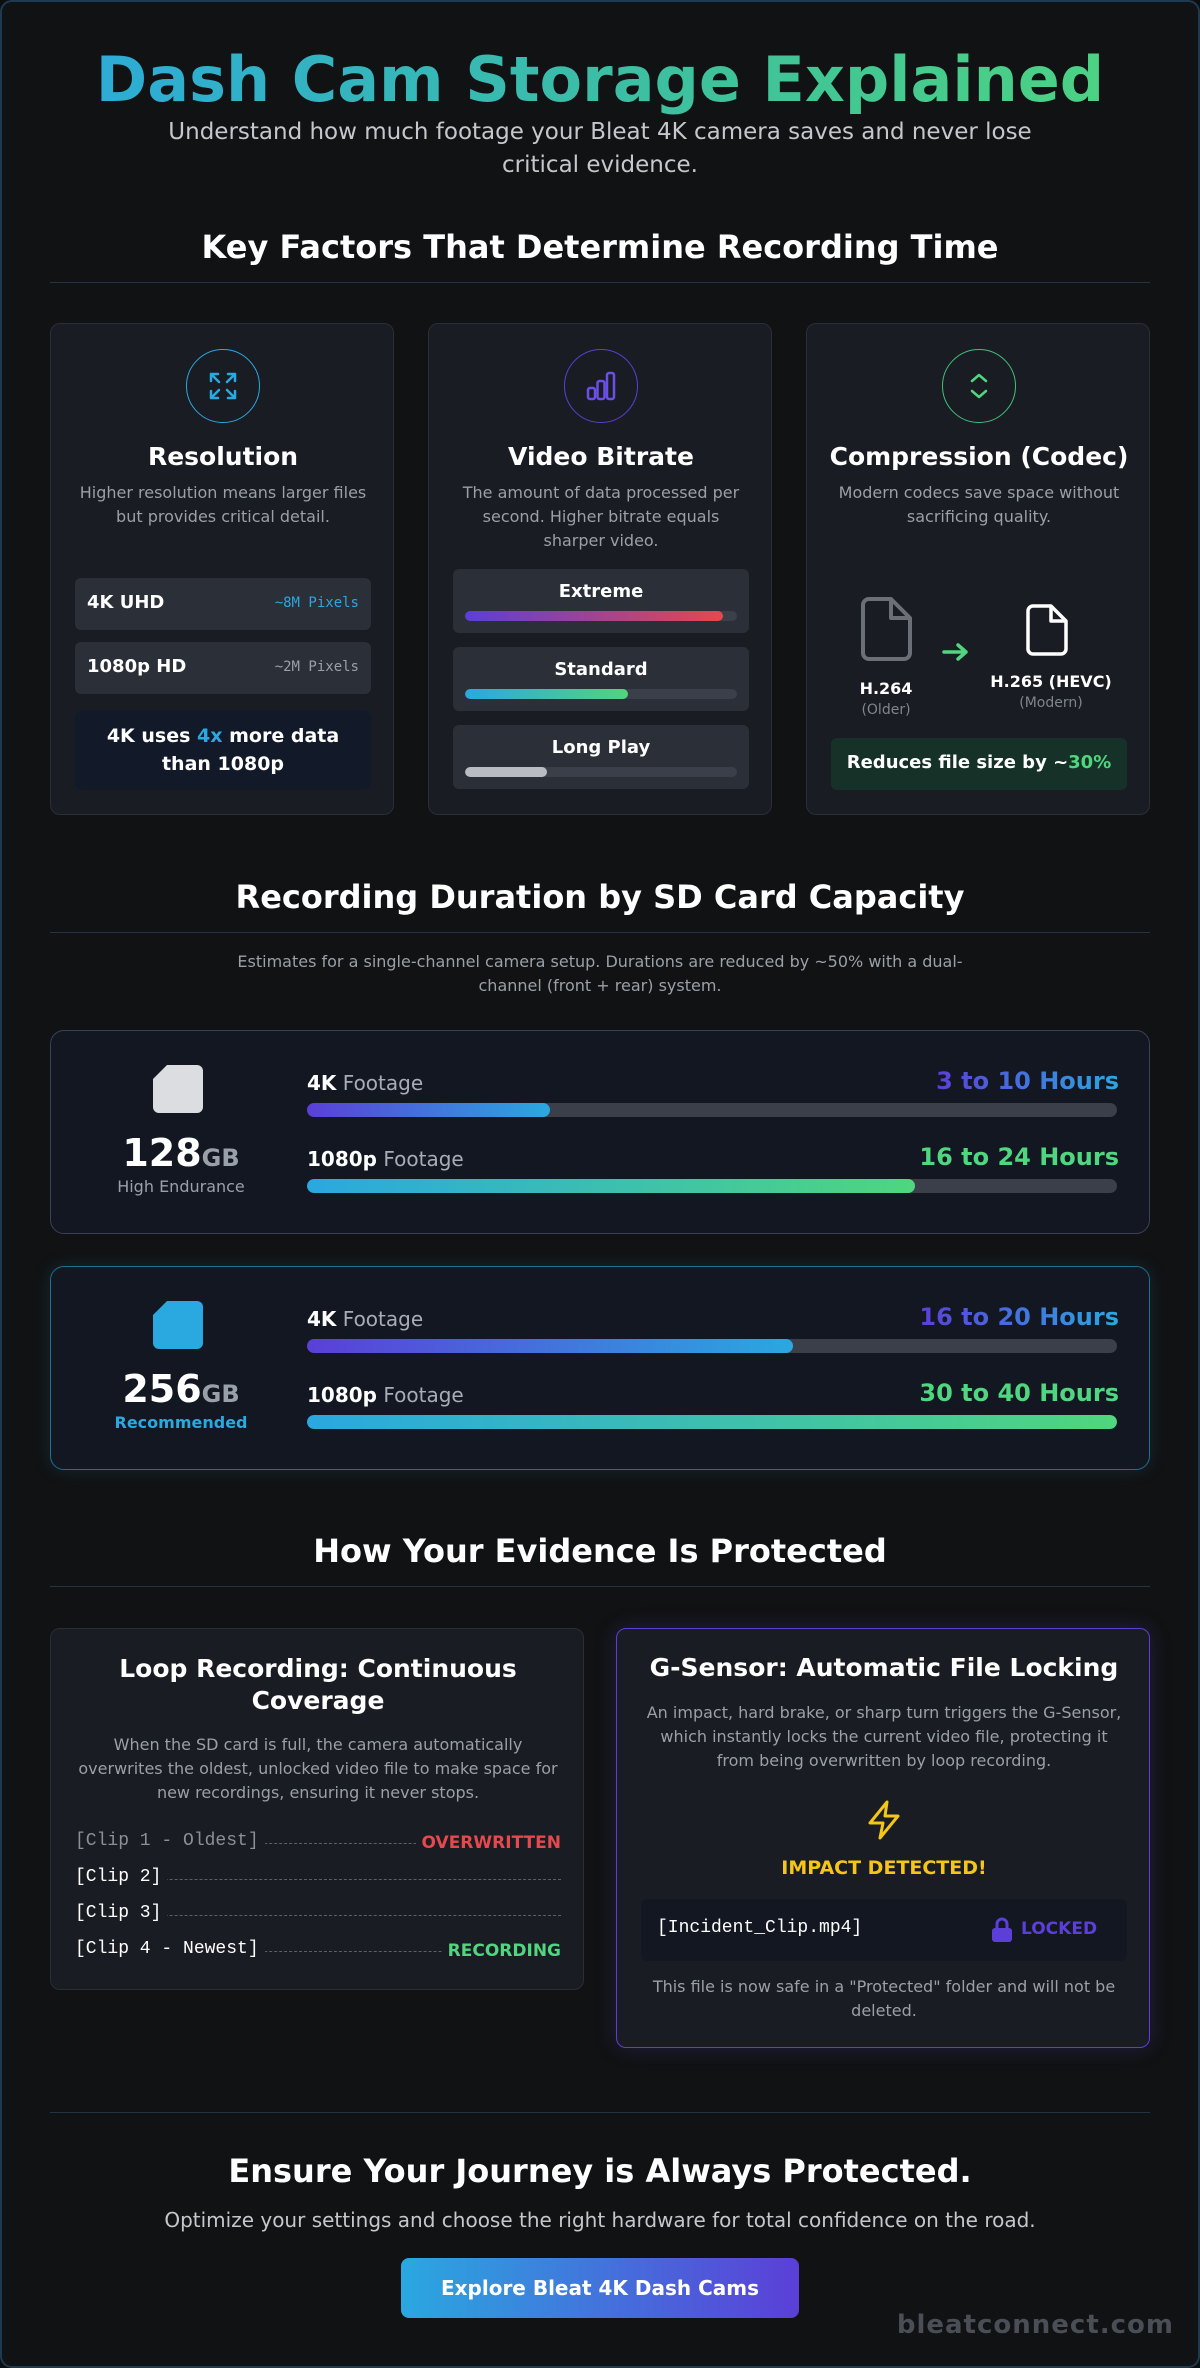  I want to click on codec-new-tag: (Modern), so click(1051, 703).